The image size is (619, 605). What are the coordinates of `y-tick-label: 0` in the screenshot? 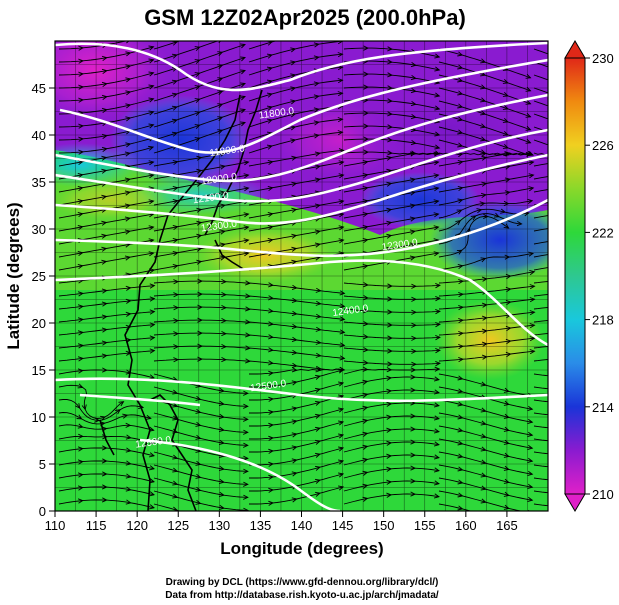 It's located at (42, 511).